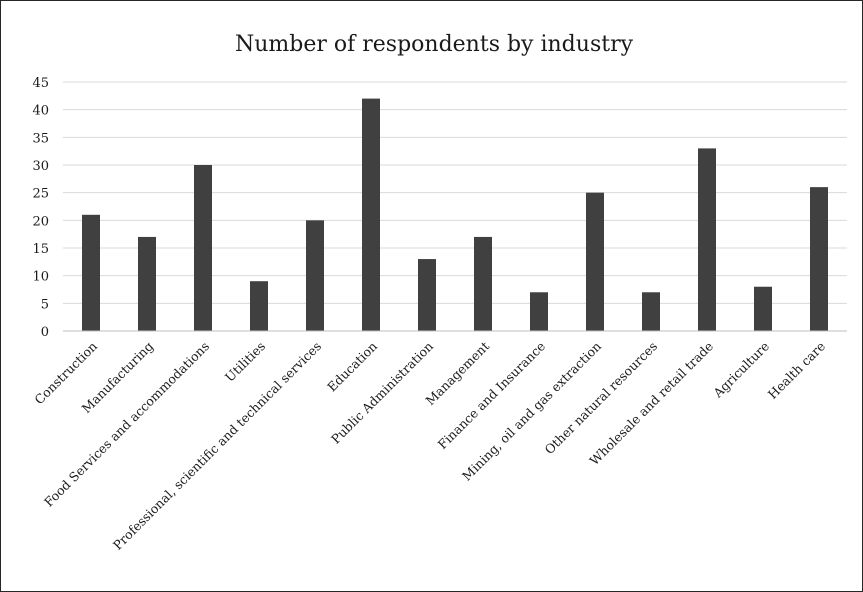  Describe the element at coordinates (491, 395) in the screenshot. I see `x-tick-label: Finance and Insurance` at that location.